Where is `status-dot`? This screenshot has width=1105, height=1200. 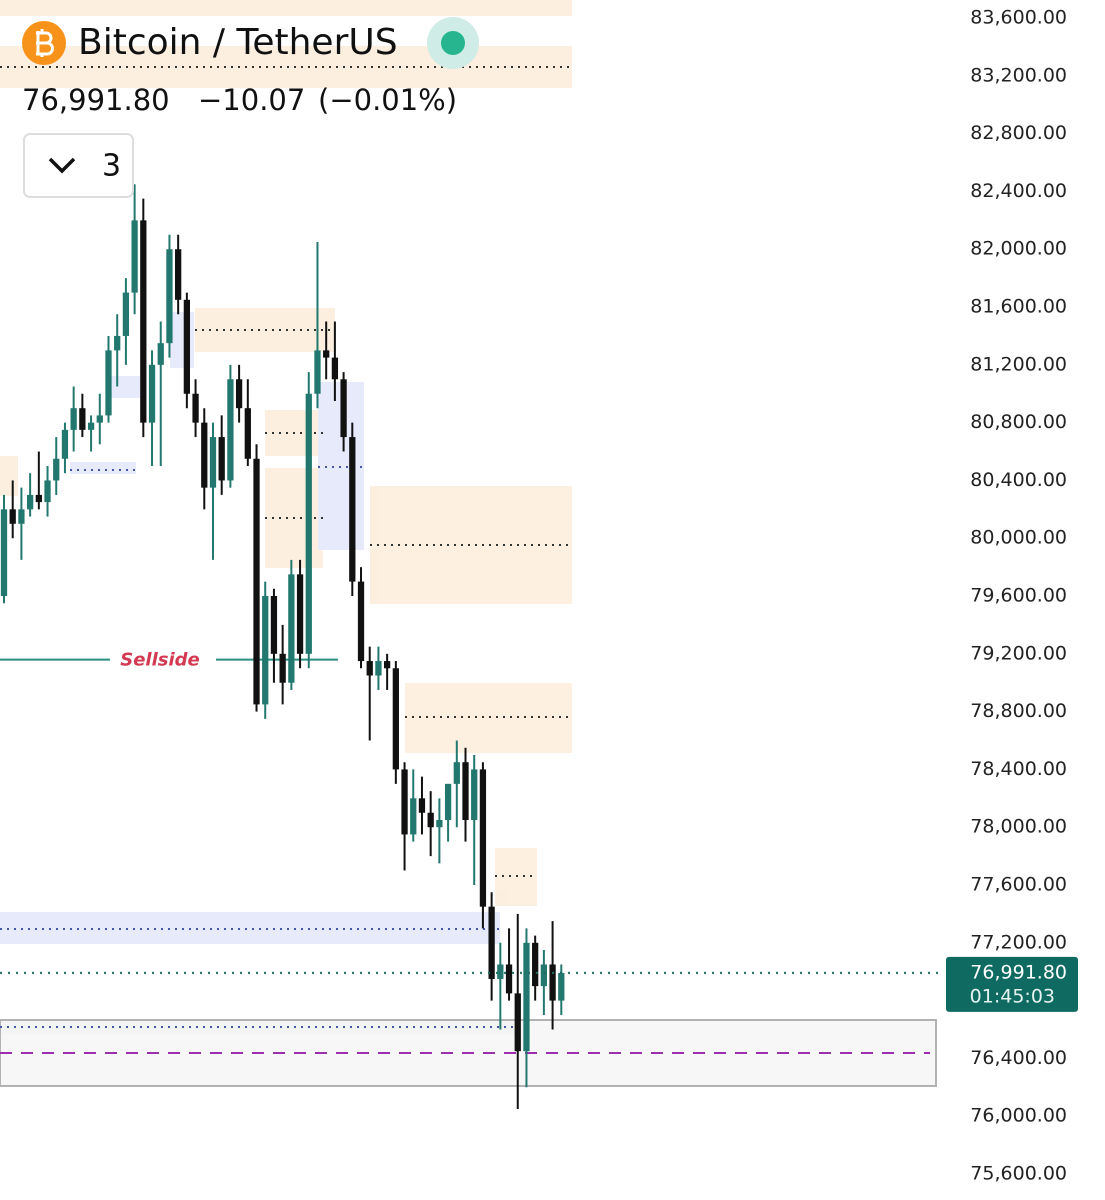 status-dot is located at coordinates (453, 43).